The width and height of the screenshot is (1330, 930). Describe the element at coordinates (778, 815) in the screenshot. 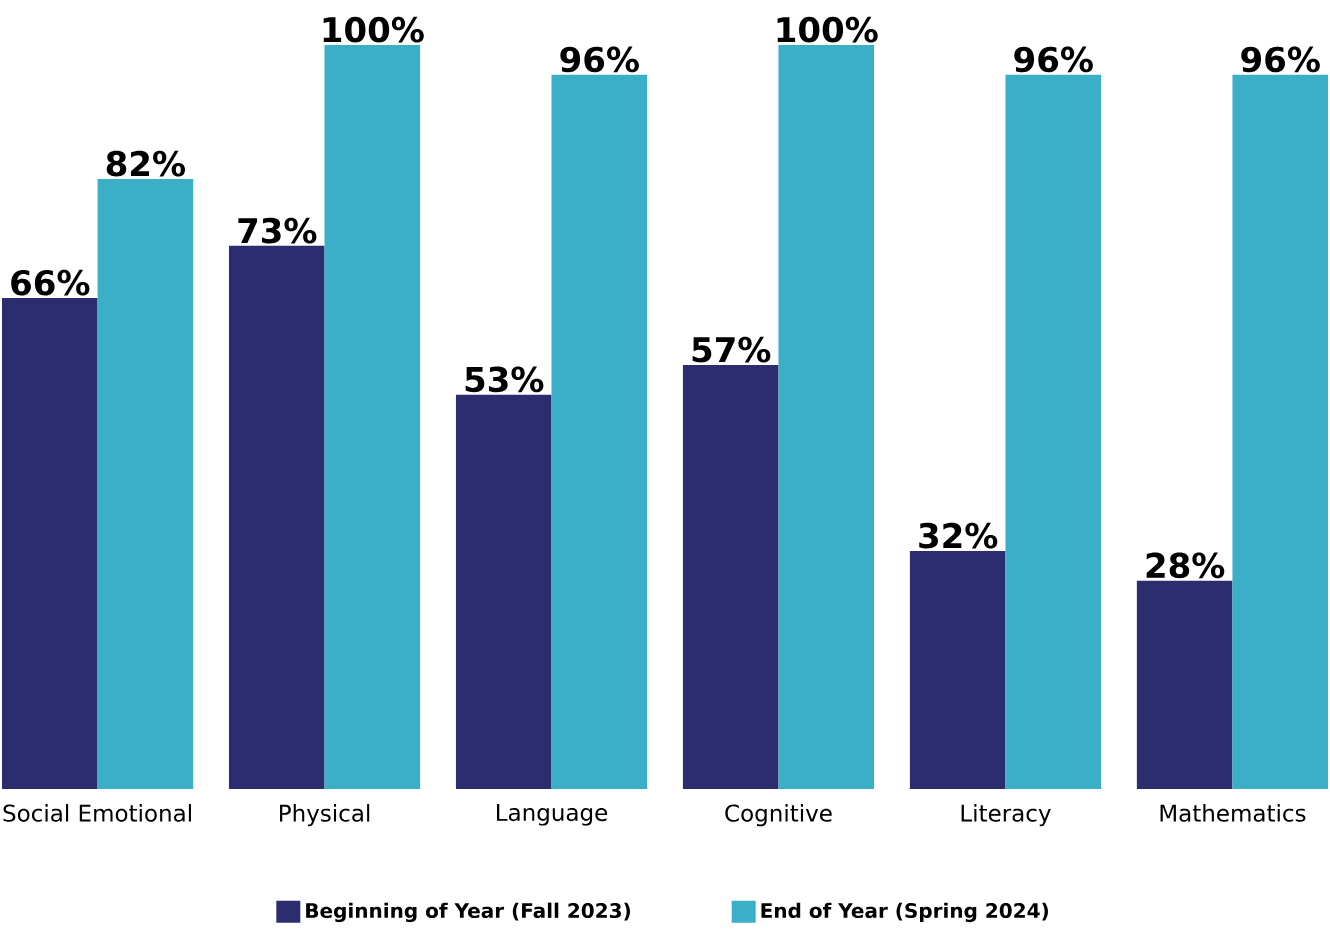

I see `x-tick-label: Cognitive` at that location.